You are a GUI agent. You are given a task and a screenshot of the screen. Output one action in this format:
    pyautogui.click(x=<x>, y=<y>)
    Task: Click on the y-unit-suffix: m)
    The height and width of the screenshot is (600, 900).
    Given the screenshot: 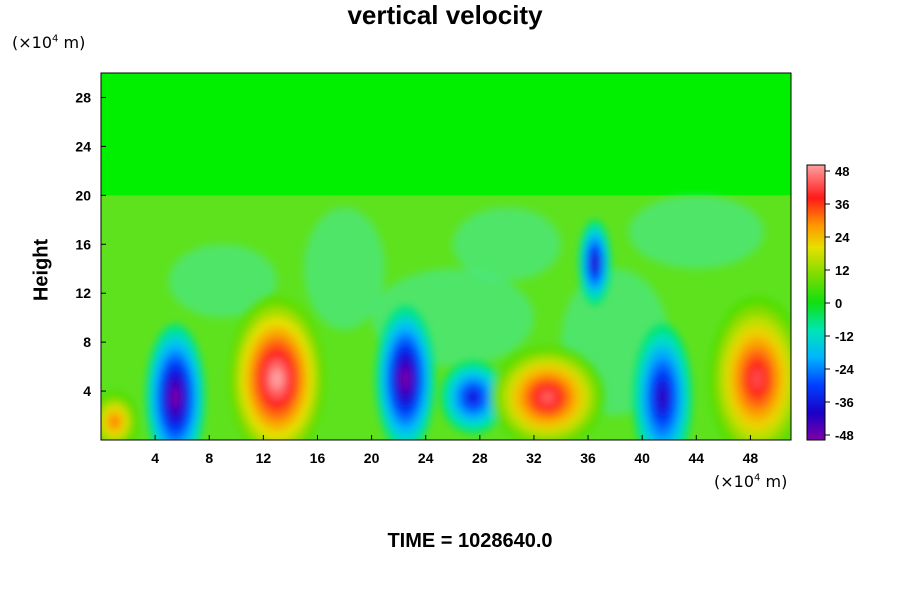 What is the action you would take?
    pyautogui.click(x=72, y=42)
    